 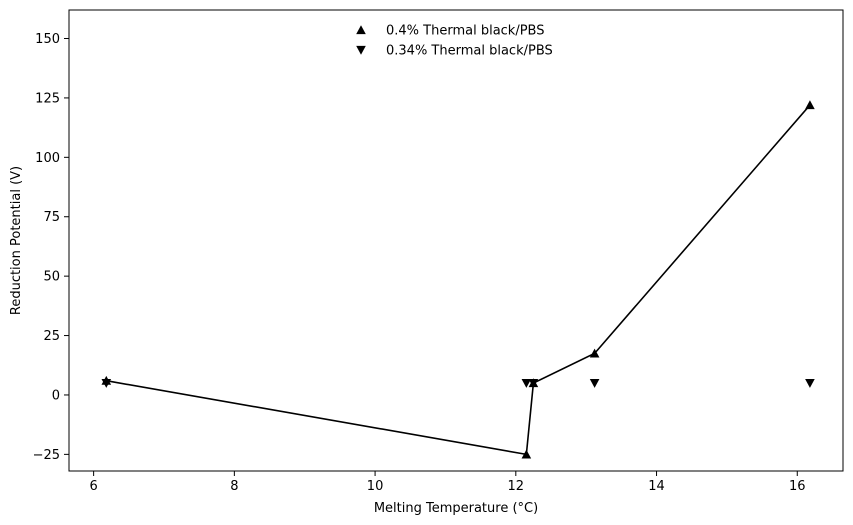 What do you see at coordinates (51, 277) in the screenshot?
I see `y-tick-label: 50` at bounding box center [51, 277].